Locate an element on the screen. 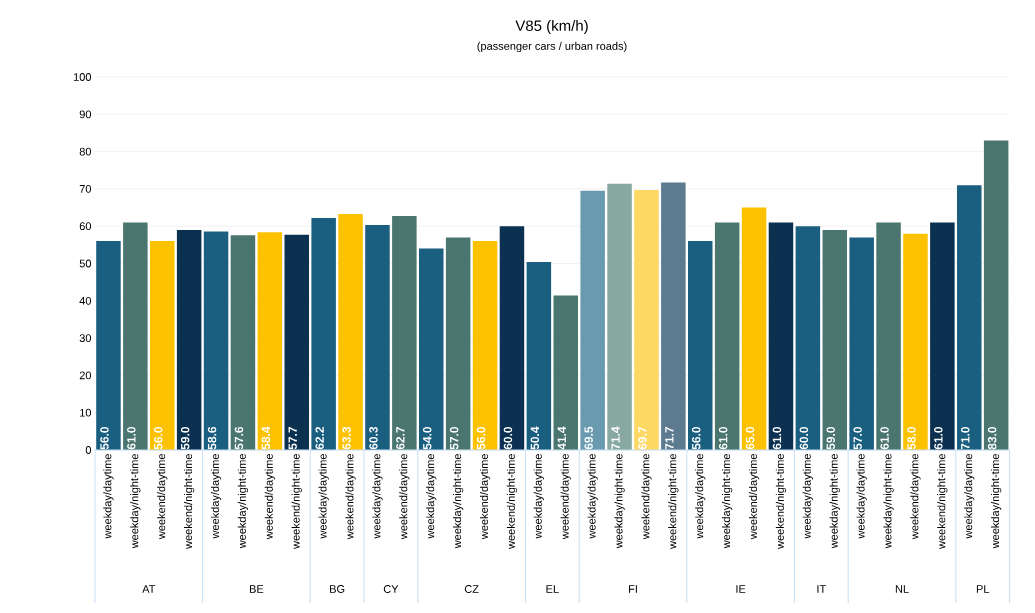  y-tick-label: 20 is located at coordinates (85, 375).